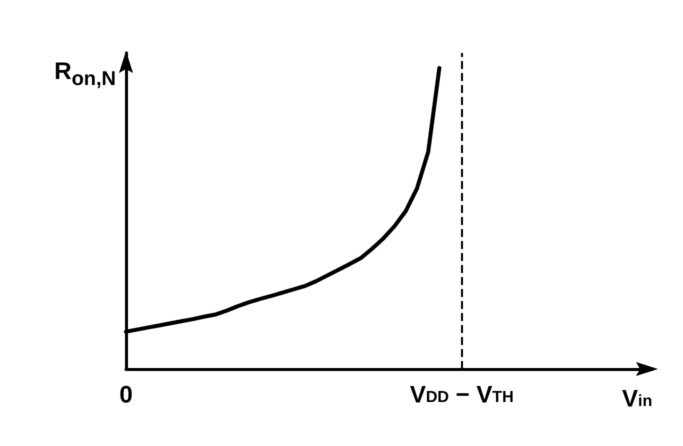 Image resolution: width=683 pixels, height=446 pixels. I want to click on y-axis-title: R$_{on,N}$, so click(84, 75).